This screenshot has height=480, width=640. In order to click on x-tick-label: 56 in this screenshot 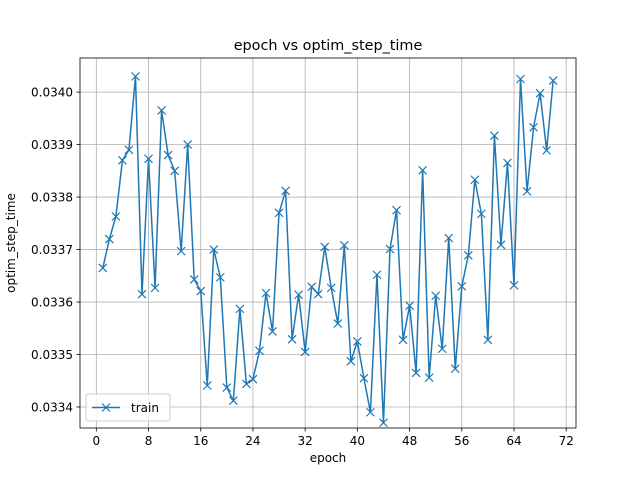, I will do `click(461, 441)`.